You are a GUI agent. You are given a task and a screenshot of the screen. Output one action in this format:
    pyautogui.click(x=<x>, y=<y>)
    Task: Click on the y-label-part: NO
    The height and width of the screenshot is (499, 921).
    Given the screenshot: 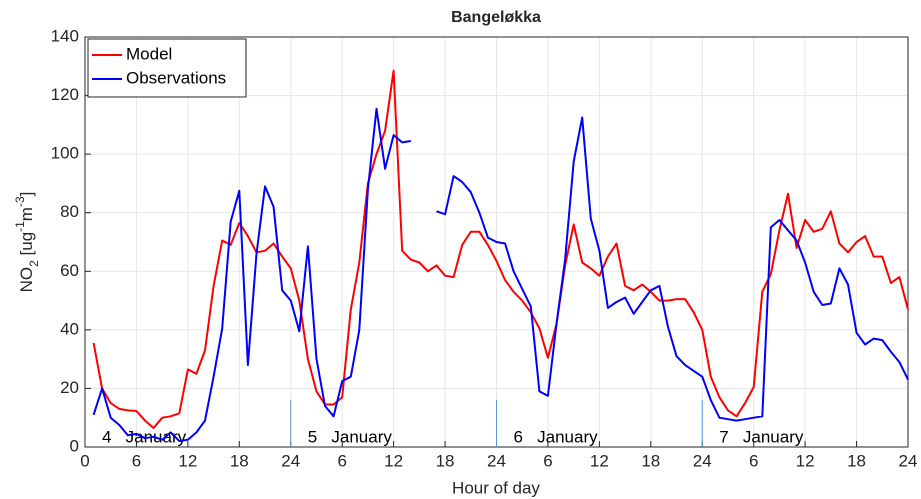 What is the action you would take?
    pyautogui.click(x=26, y=280)
    